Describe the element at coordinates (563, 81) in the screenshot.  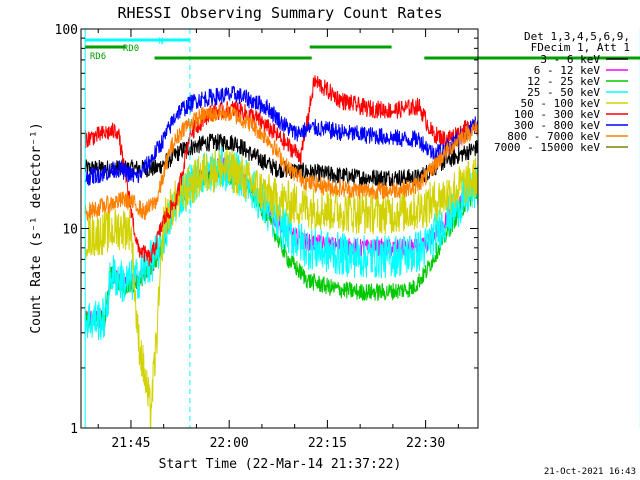
I see `legend-label-3: 12 - 25 keV` at that location.